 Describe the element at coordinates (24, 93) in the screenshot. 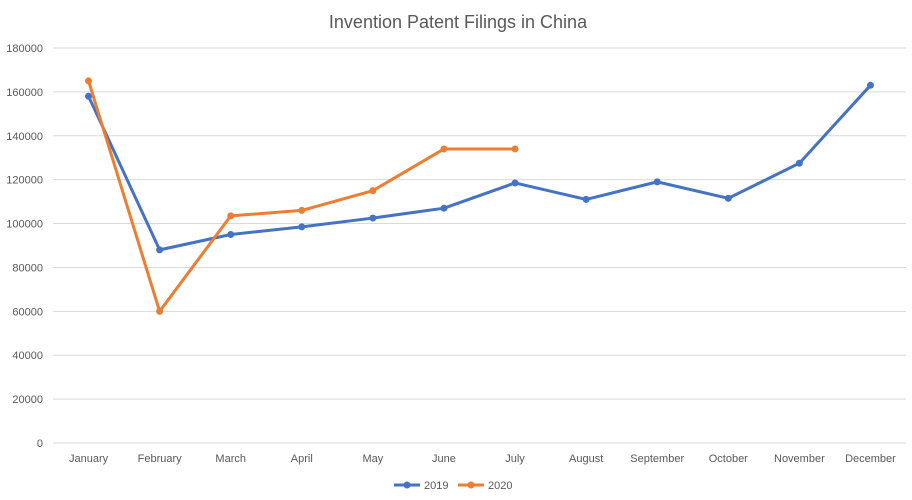

I see `y-tick-label: 160000` at that location.